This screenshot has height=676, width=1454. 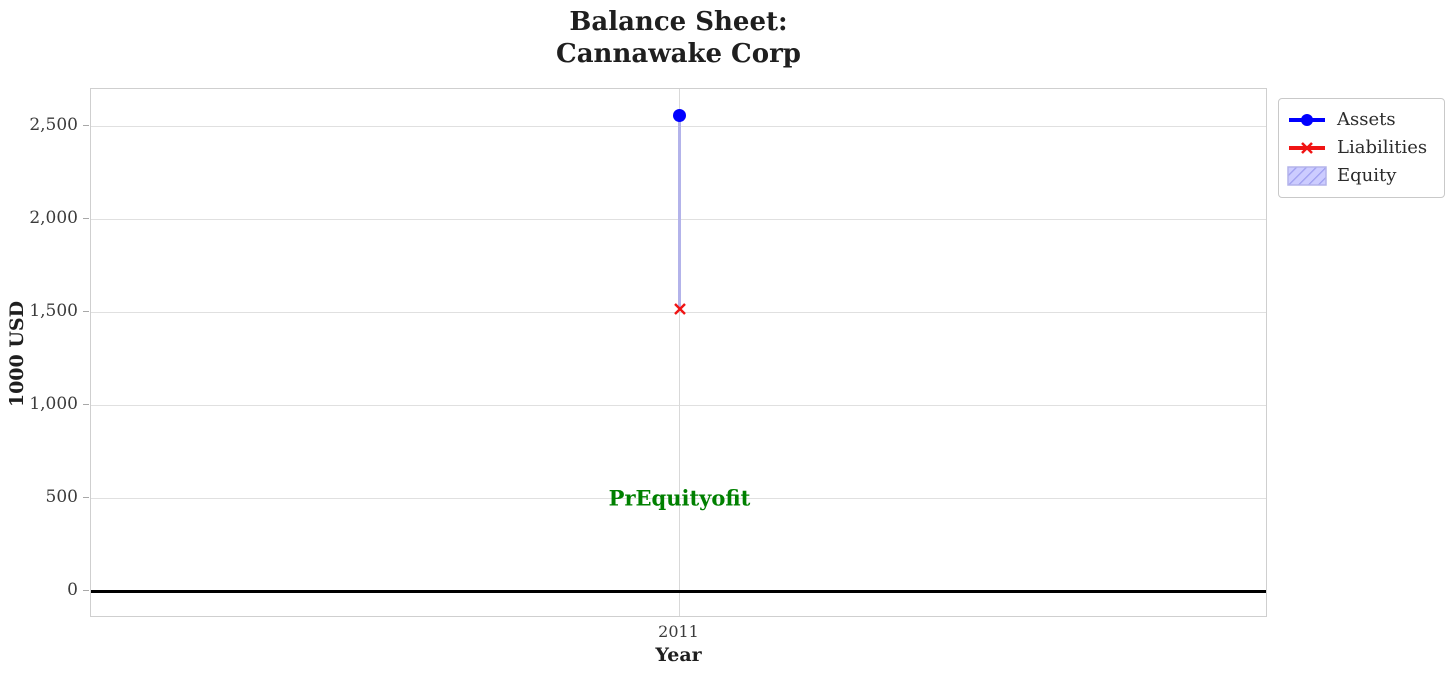 I want to click on x-tick-label: 2011, so click(x=678, y=631).